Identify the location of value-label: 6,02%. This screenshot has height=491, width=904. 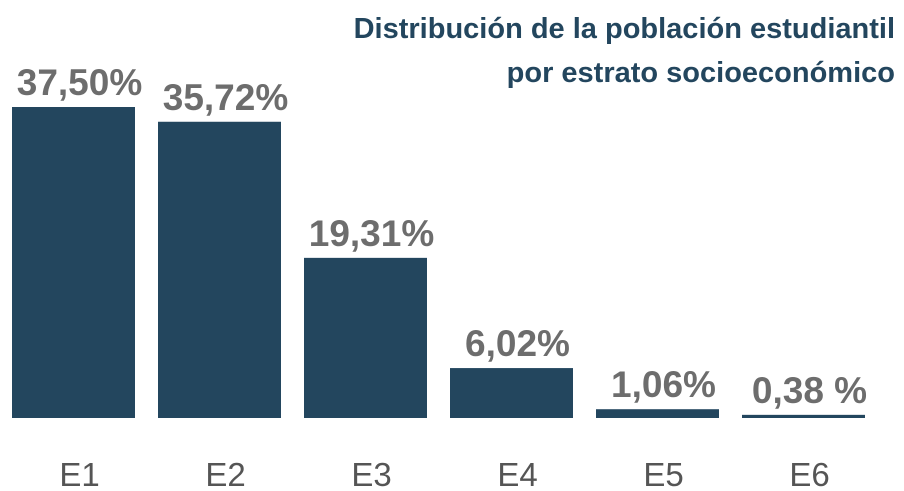
(517, 343).